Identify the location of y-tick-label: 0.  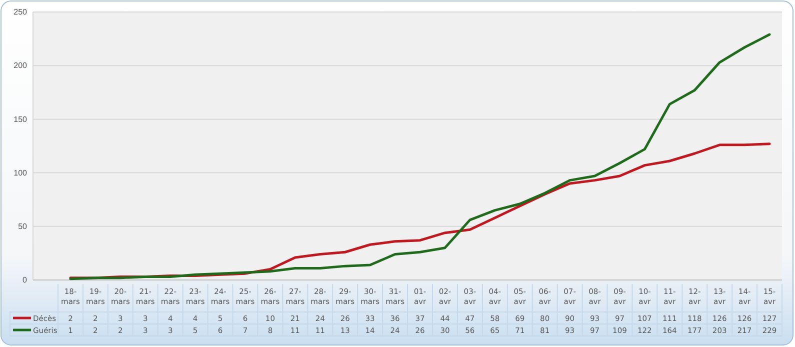
(25, 280).